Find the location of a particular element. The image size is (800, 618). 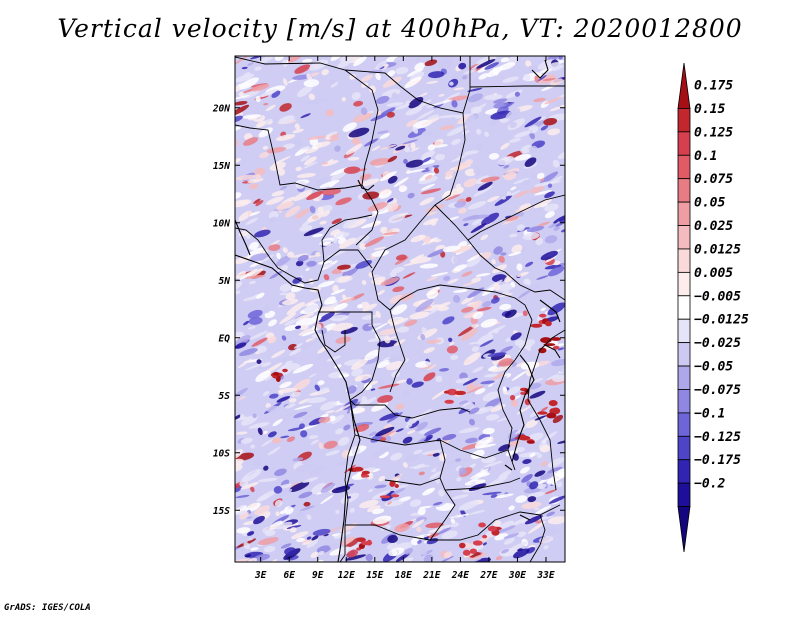

colorbar-label: 0.15 is located at coordinates (709, 109).